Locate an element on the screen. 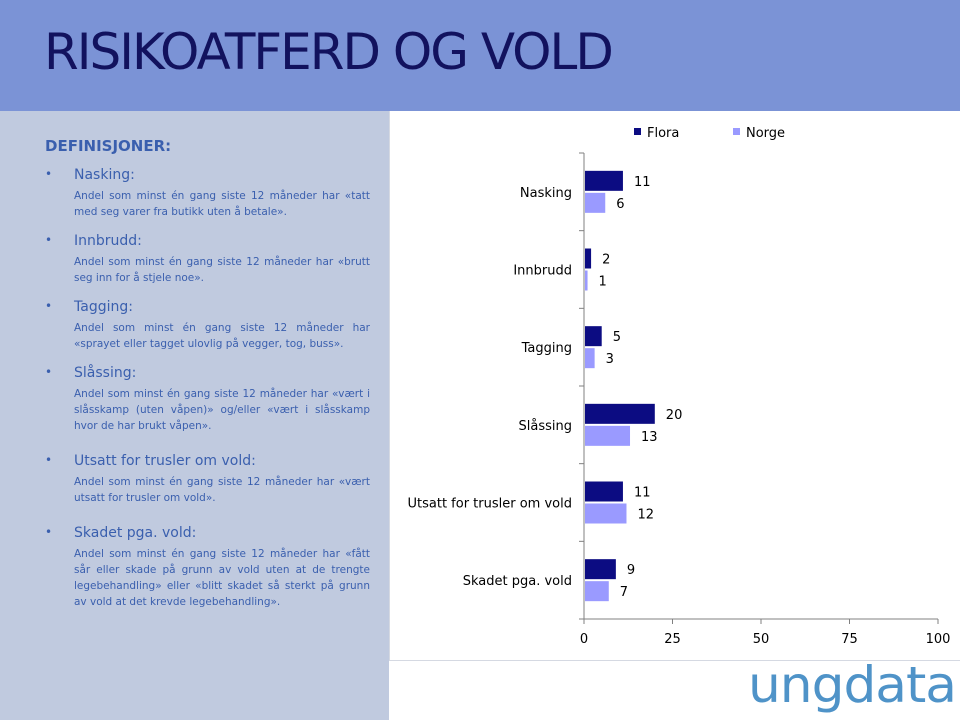 The image size is (960, 720). data-label-flora: 5 is located at coordinates (617, 337).